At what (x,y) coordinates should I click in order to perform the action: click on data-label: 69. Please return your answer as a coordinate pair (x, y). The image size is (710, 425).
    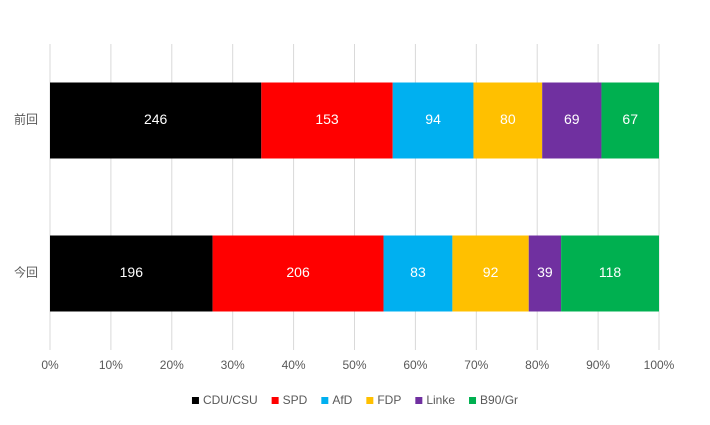
    Looking at the image, I should click on (572, 119).